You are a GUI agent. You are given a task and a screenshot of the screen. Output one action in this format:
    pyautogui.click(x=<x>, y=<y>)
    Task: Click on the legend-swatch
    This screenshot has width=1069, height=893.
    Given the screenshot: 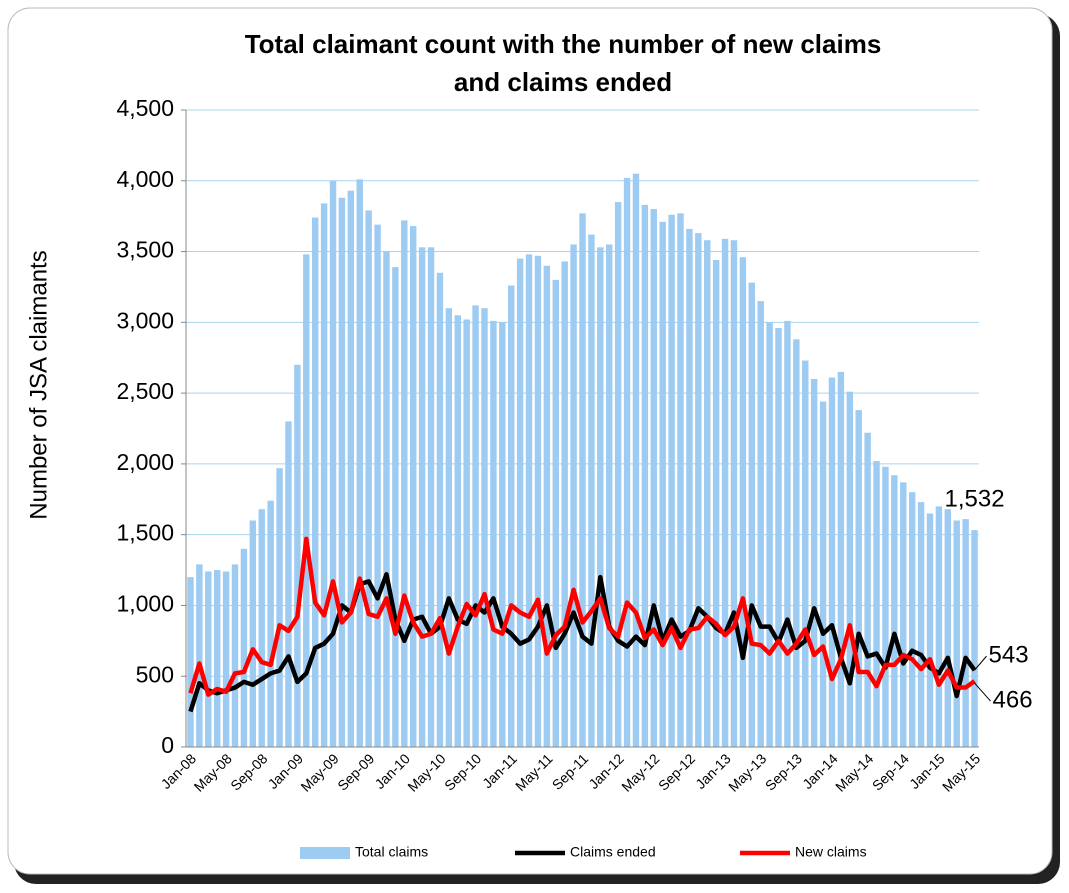 What is the action you would take?
    pyautogui.click(x=325, y=853)
    